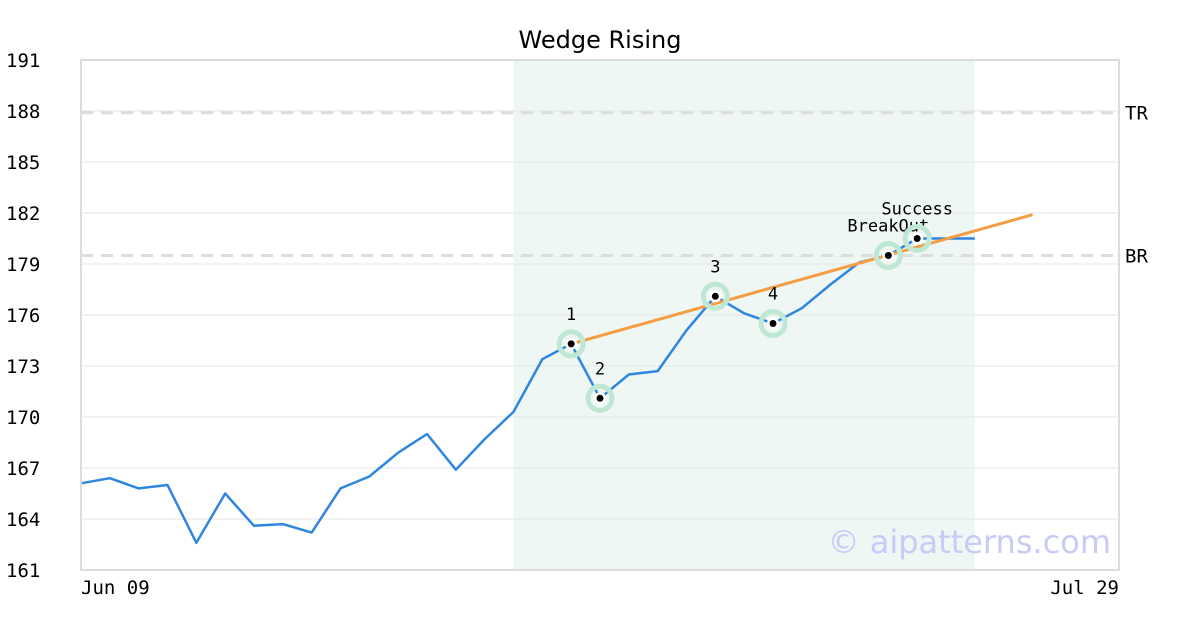  Describe the element at coordinates (115, 588) in the screenshot. I see `x-tick-label: Jun 09` at that location.